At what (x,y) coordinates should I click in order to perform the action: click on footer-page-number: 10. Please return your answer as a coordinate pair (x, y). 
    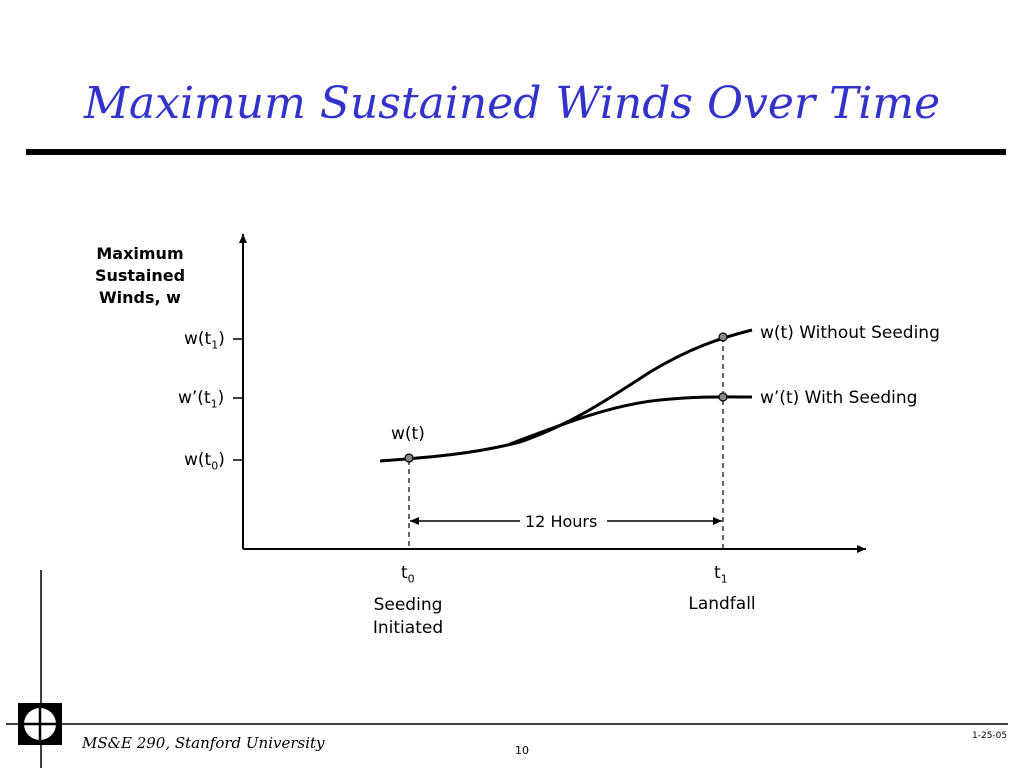
    Looking at the image, I should click on (522, 750).